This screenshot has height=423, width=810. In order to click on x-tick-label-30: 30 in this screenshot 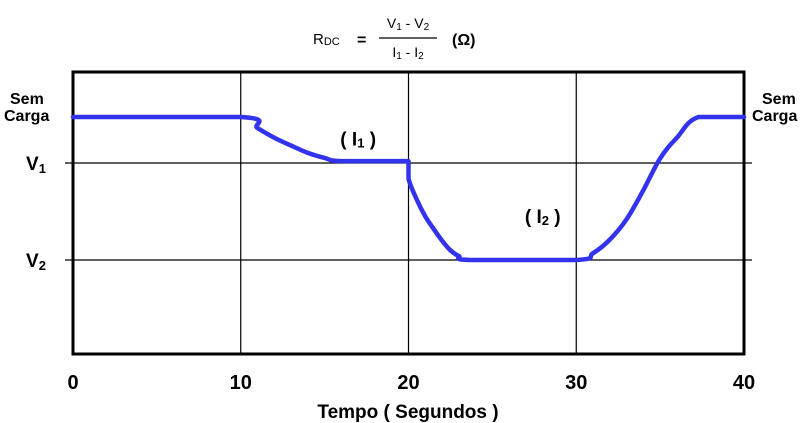, I will do `click(576, 383)`.